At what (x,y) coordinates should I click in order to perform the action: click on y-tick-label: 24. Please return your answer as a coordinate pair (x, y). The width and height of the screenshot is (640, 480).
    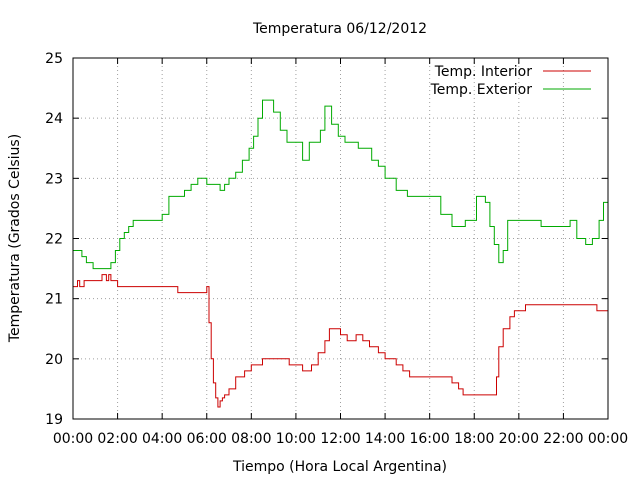
    Looking at the image, I should click on (54, 119).